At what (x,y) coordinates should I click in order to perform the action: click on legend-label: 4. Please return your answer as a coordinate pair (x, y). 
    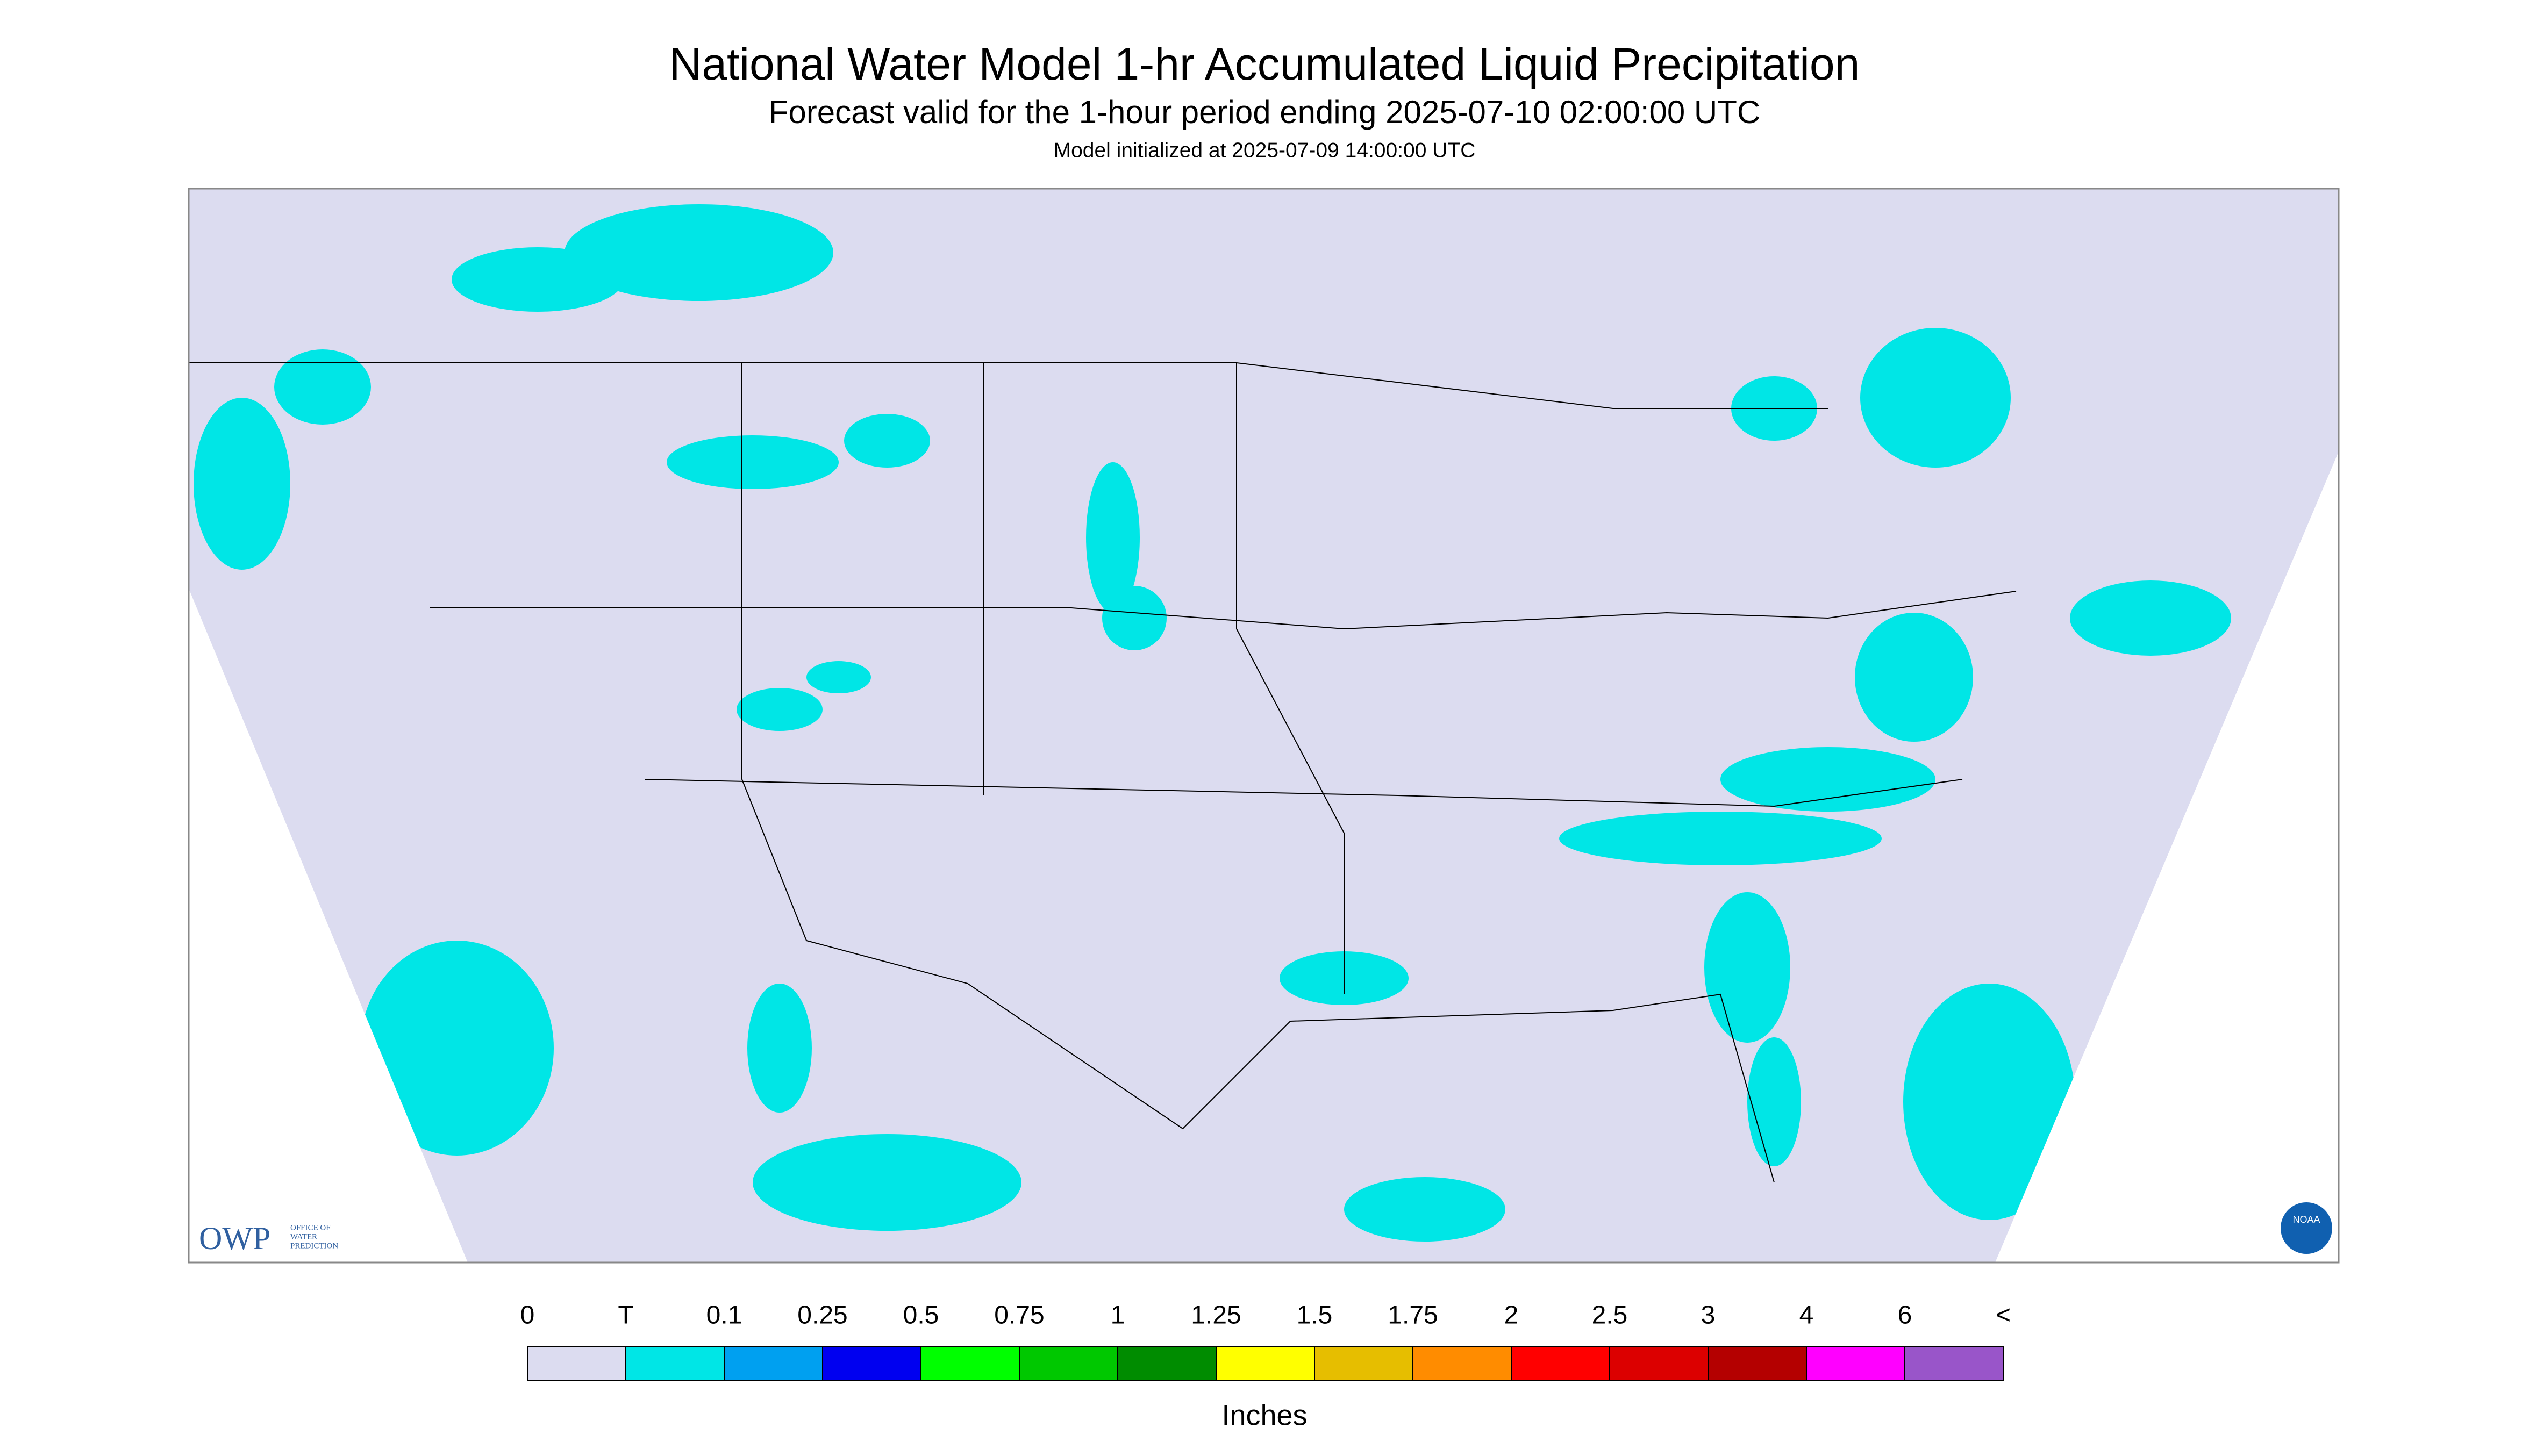
    Looking at the image, I should click on (1806, 1315).